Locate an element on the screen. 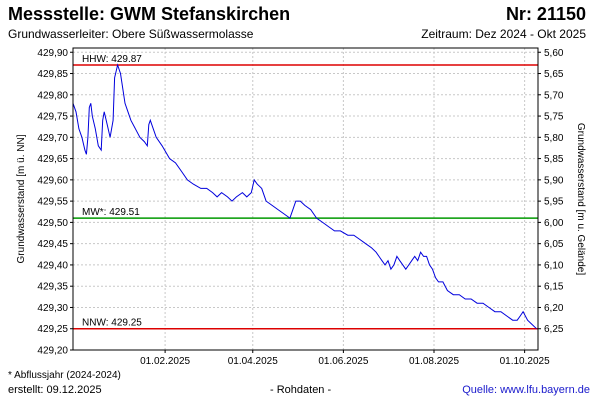 Image resolution: width=600 pixels, height=400 pixels. y-tick-label: 429,65 is located at coordinates (52, 159).